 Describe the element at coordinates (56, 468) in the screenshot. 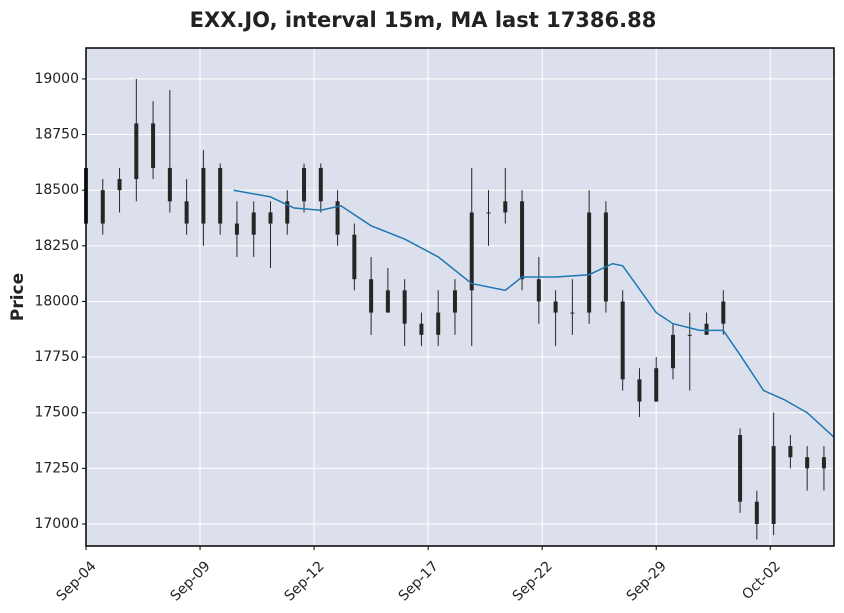

I see `y-tick-label: 17250` at that location.